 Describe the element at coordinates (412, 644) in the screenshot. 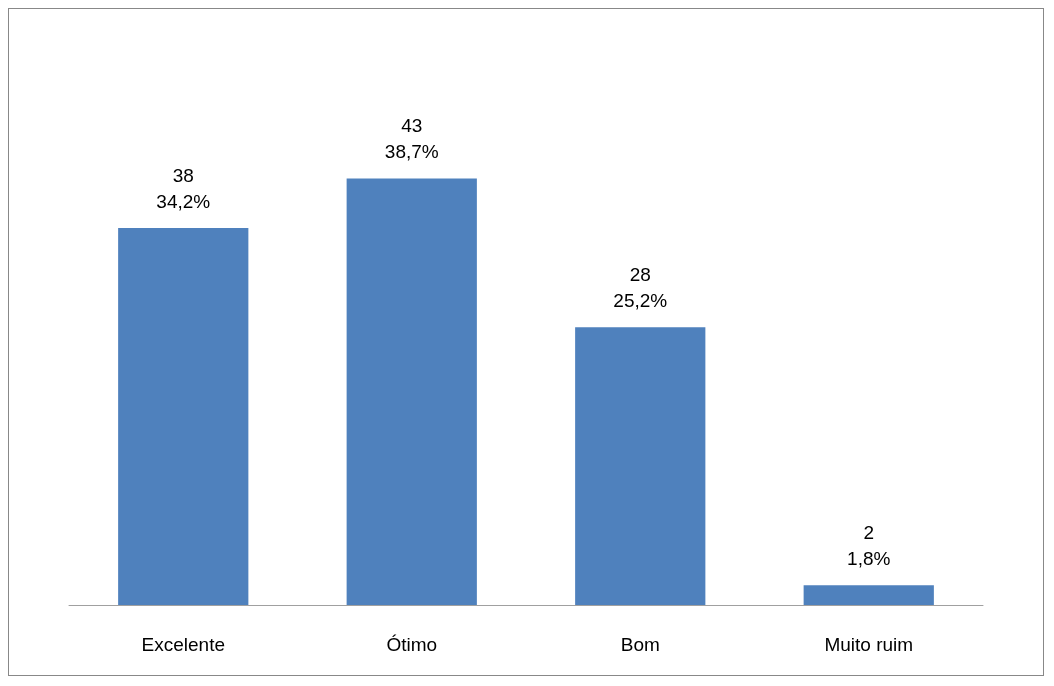

I see `x-tick-label: Ótimo` at that location.